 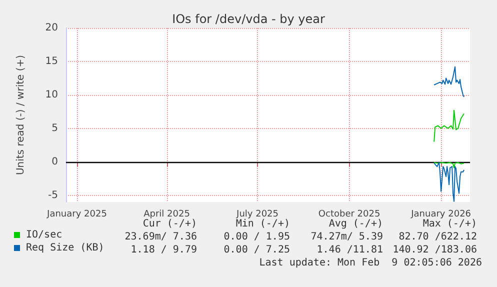 What do you see at coordinates (51, 28) in the screenshot?
I see `y-tick-label: 20` at bounding box center [51, 28].